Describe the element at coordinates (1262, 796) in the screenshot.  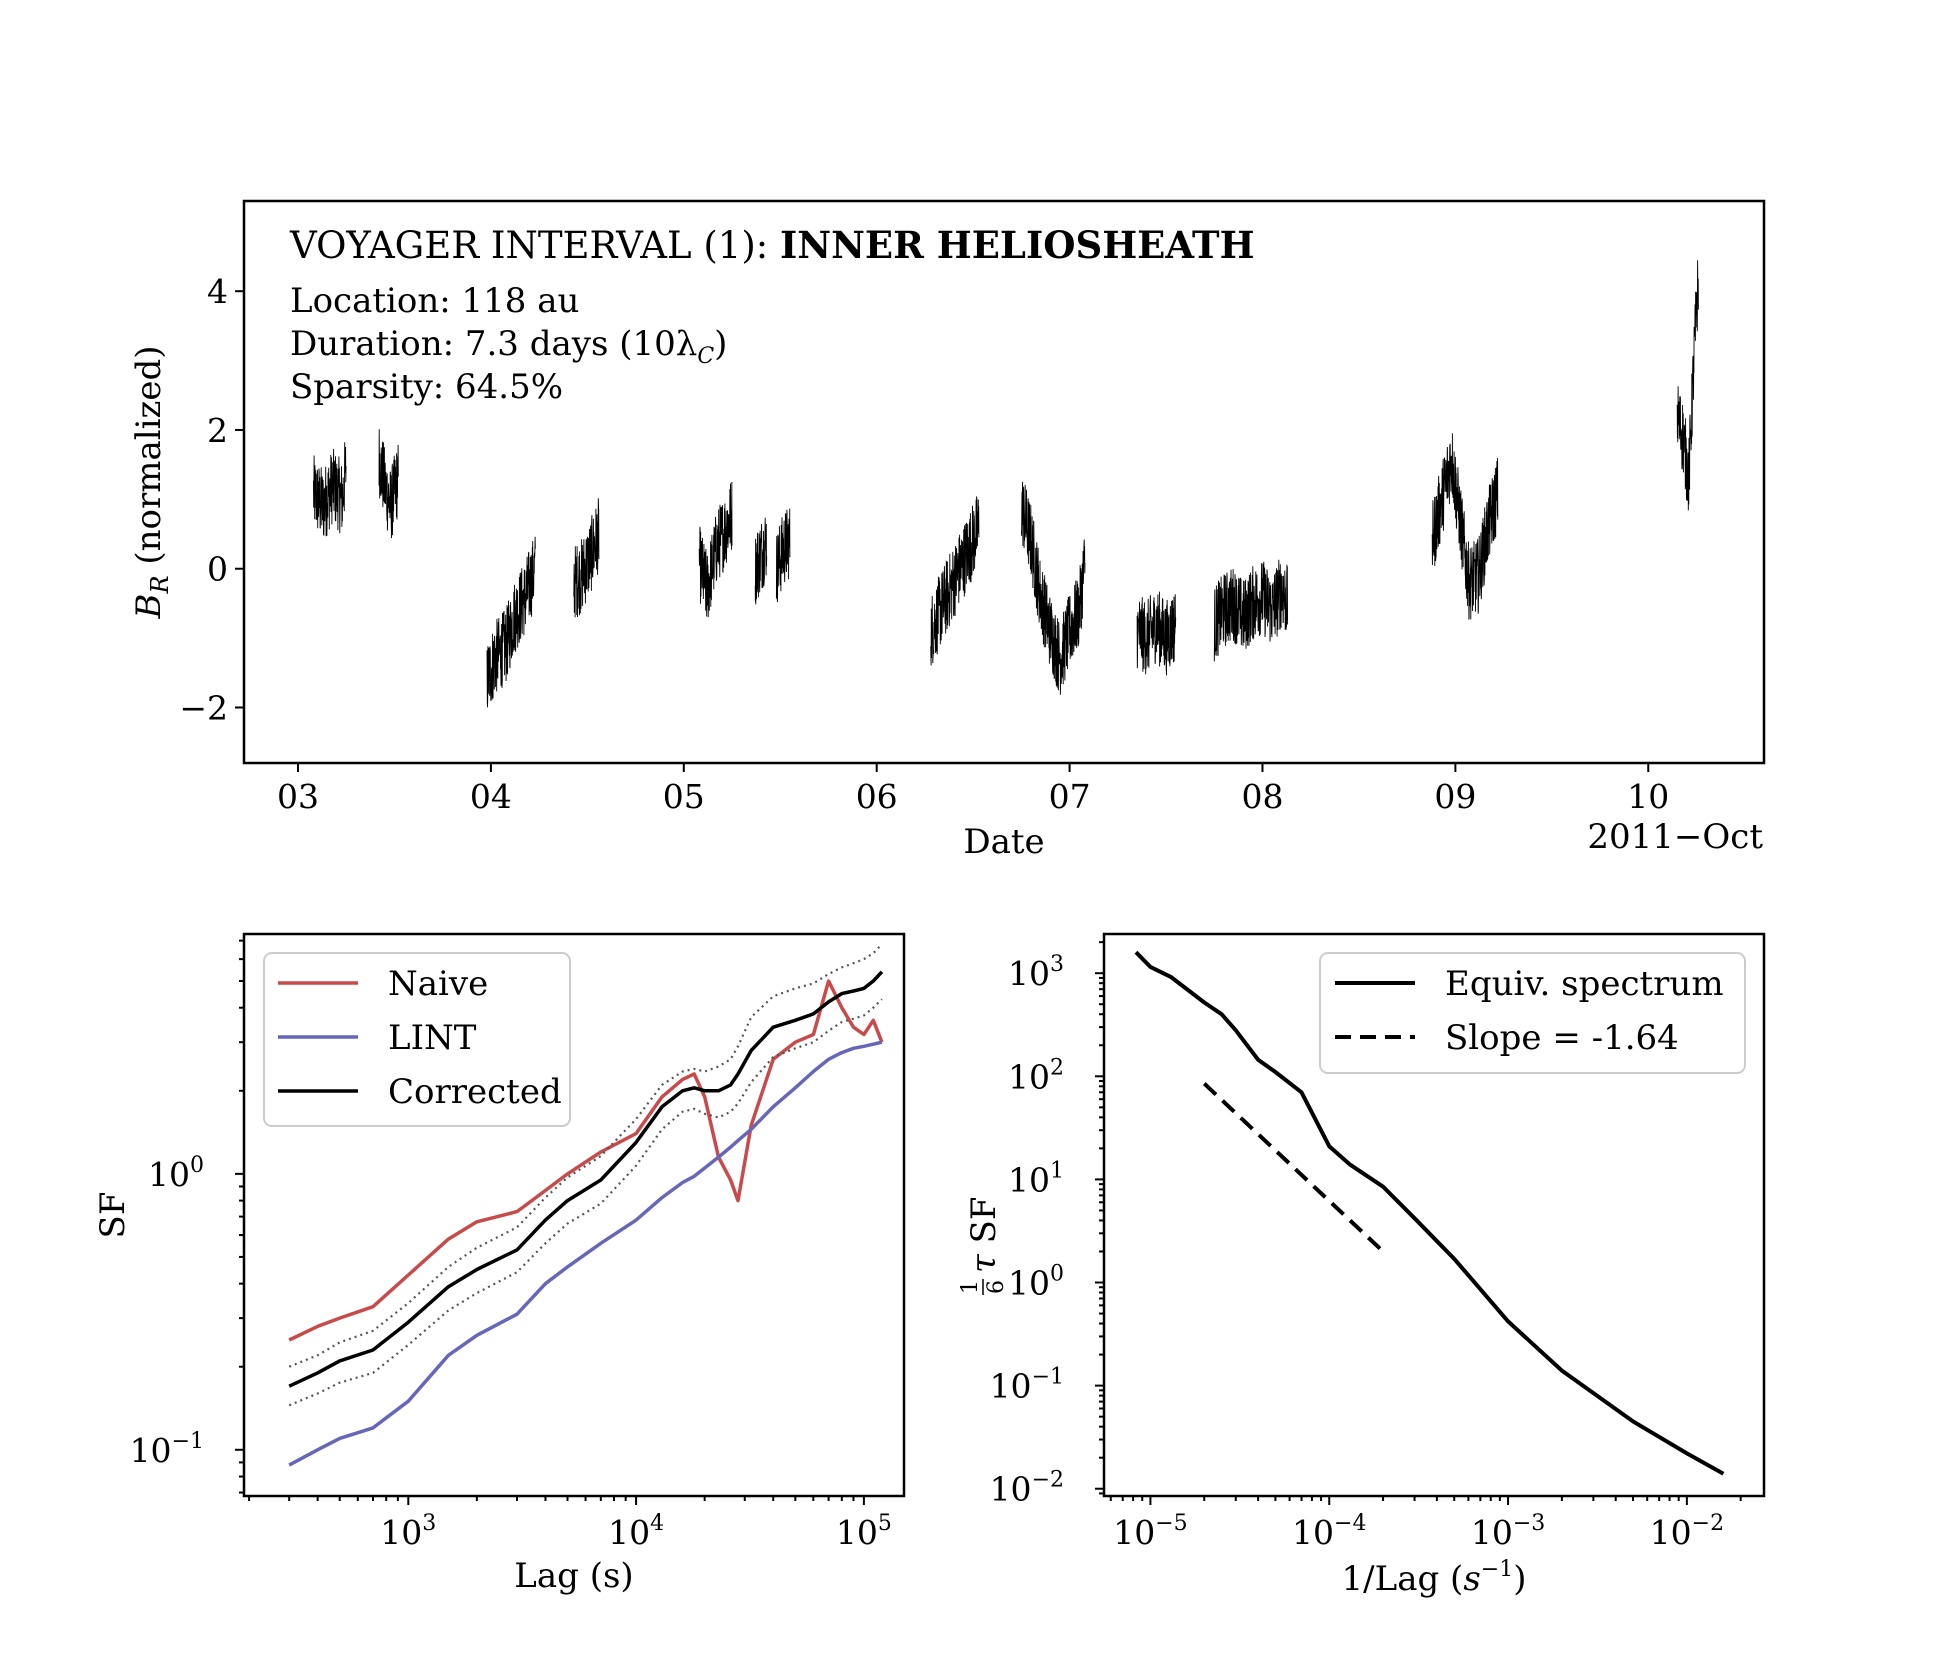
I see `date-tick-label: 08` at that location.